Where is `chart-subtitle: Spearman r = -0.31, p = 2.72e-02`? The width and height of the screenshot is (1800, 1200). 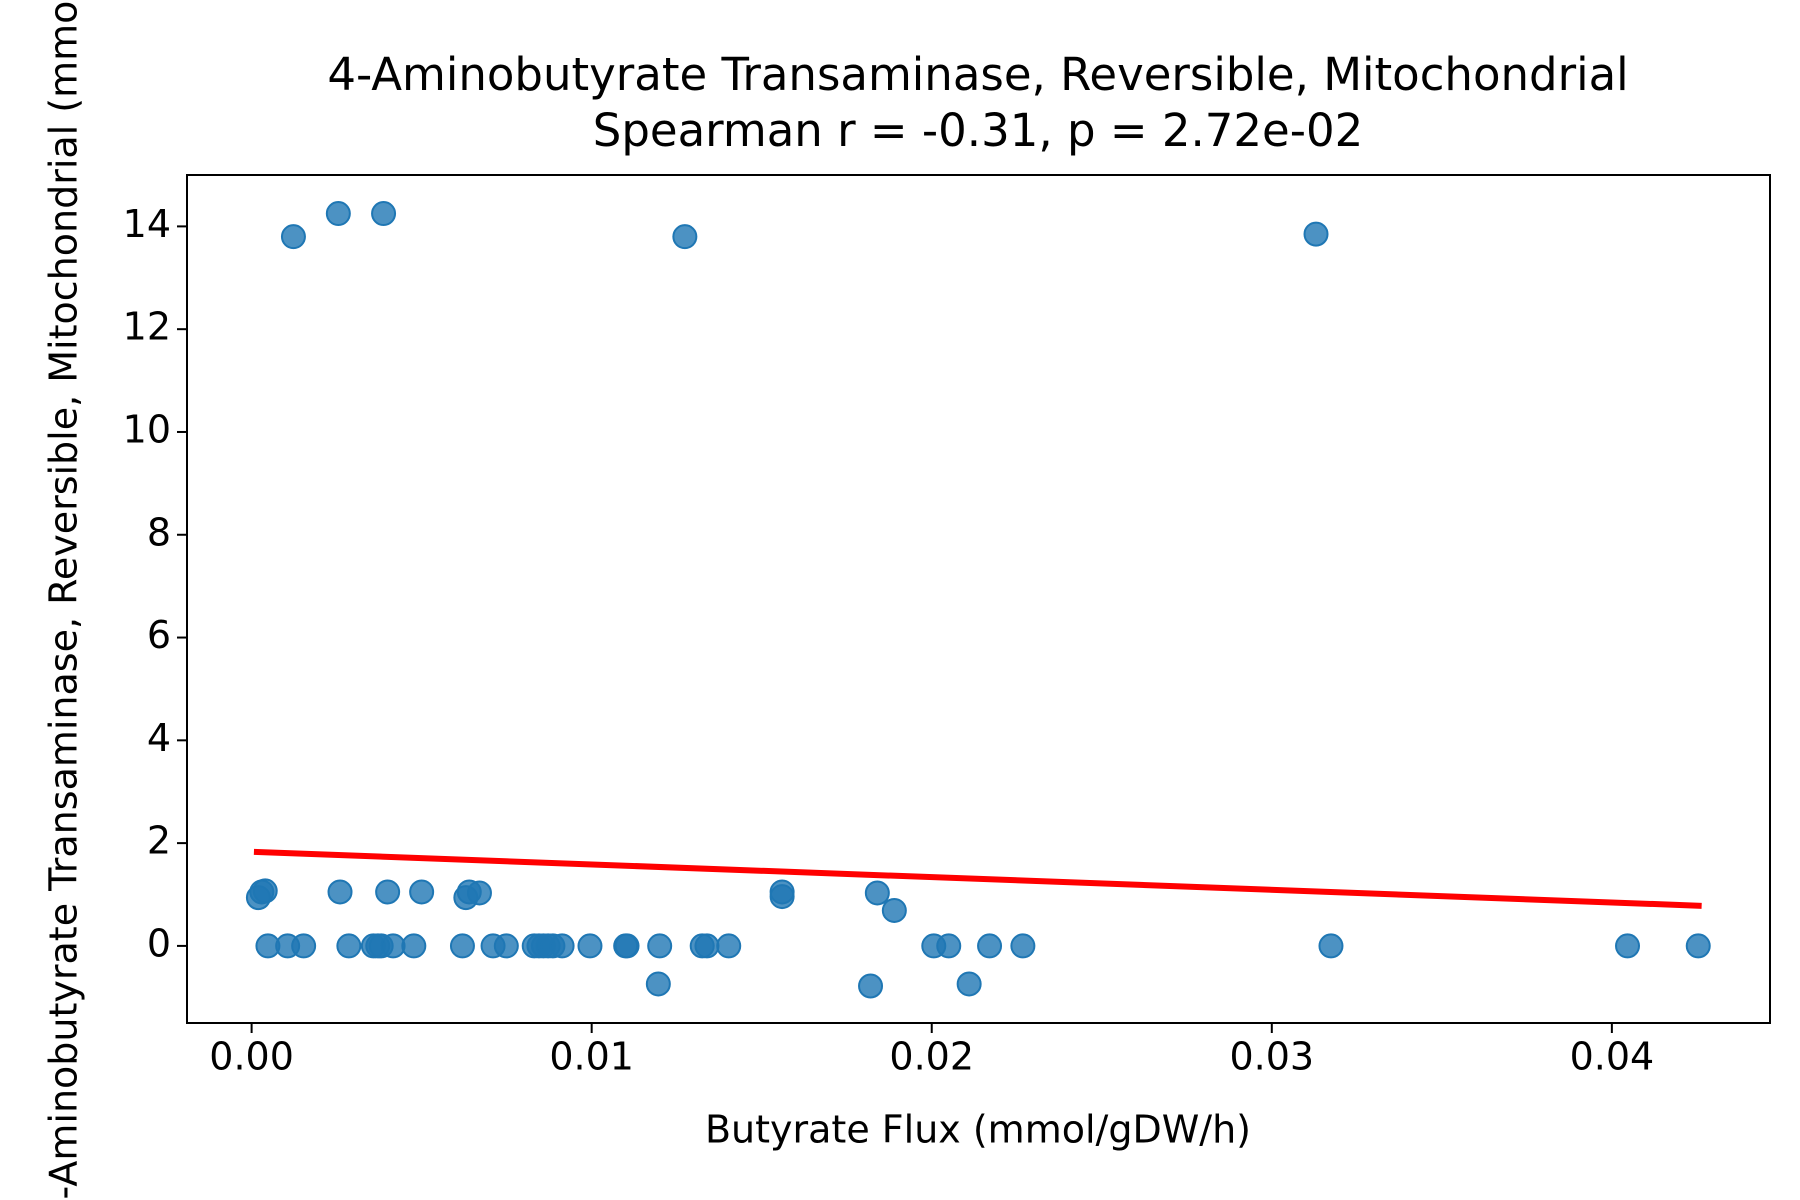
chart-subtitle: Spearman r = -0.31, p = 2.72e-02 is located at coordinates (978, 130).